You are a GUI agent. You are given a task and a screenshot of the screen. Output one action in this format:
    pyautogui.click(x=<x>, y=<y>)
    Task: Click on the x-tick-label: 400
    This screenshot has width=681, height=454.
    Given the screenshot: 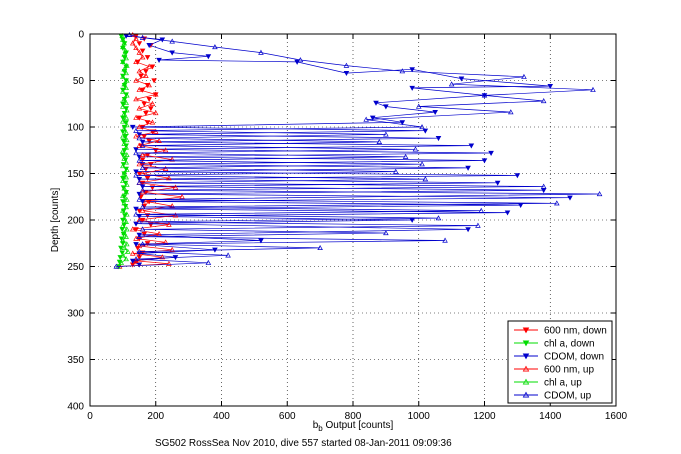 What is the action you would take?
    pyautogui.click(x=221, y=416)
    